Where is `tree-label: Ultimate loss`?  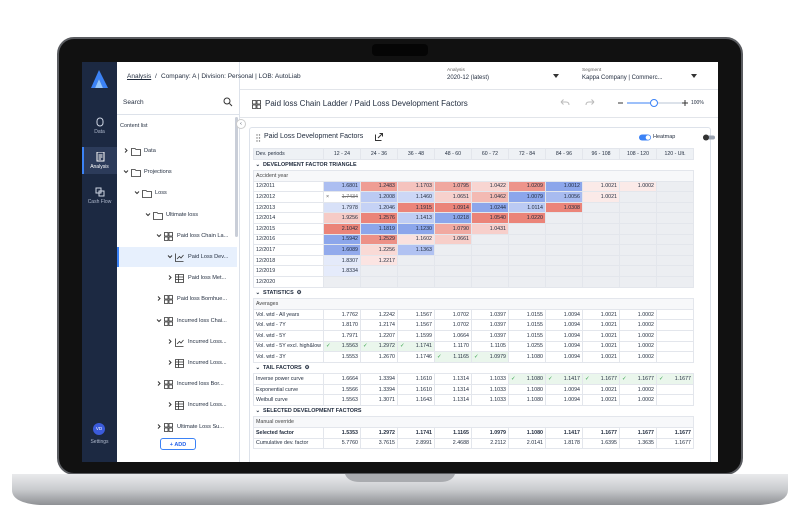
tree-label: Ultimate loss is located at coordinates (182, 214).